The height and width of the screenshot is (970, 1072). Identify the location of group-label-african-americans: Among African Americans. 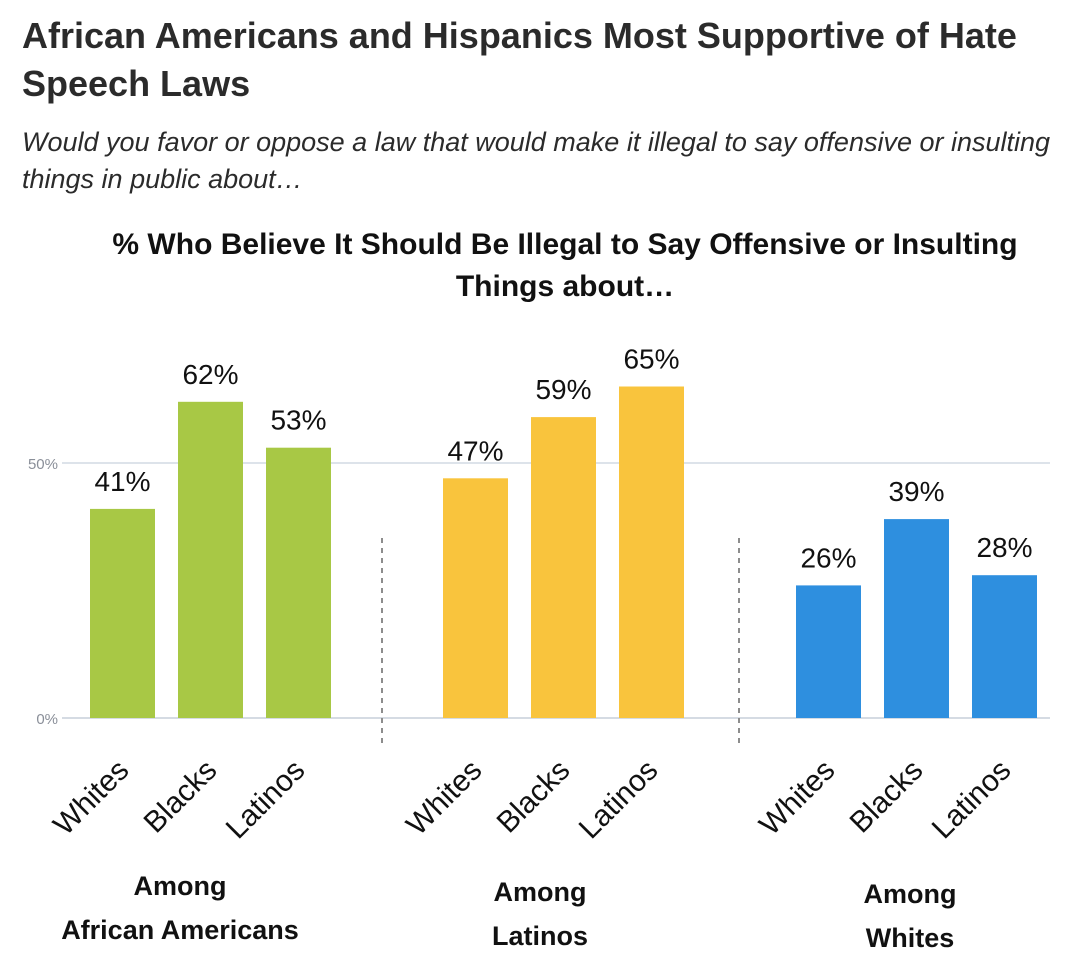
(180, 908).